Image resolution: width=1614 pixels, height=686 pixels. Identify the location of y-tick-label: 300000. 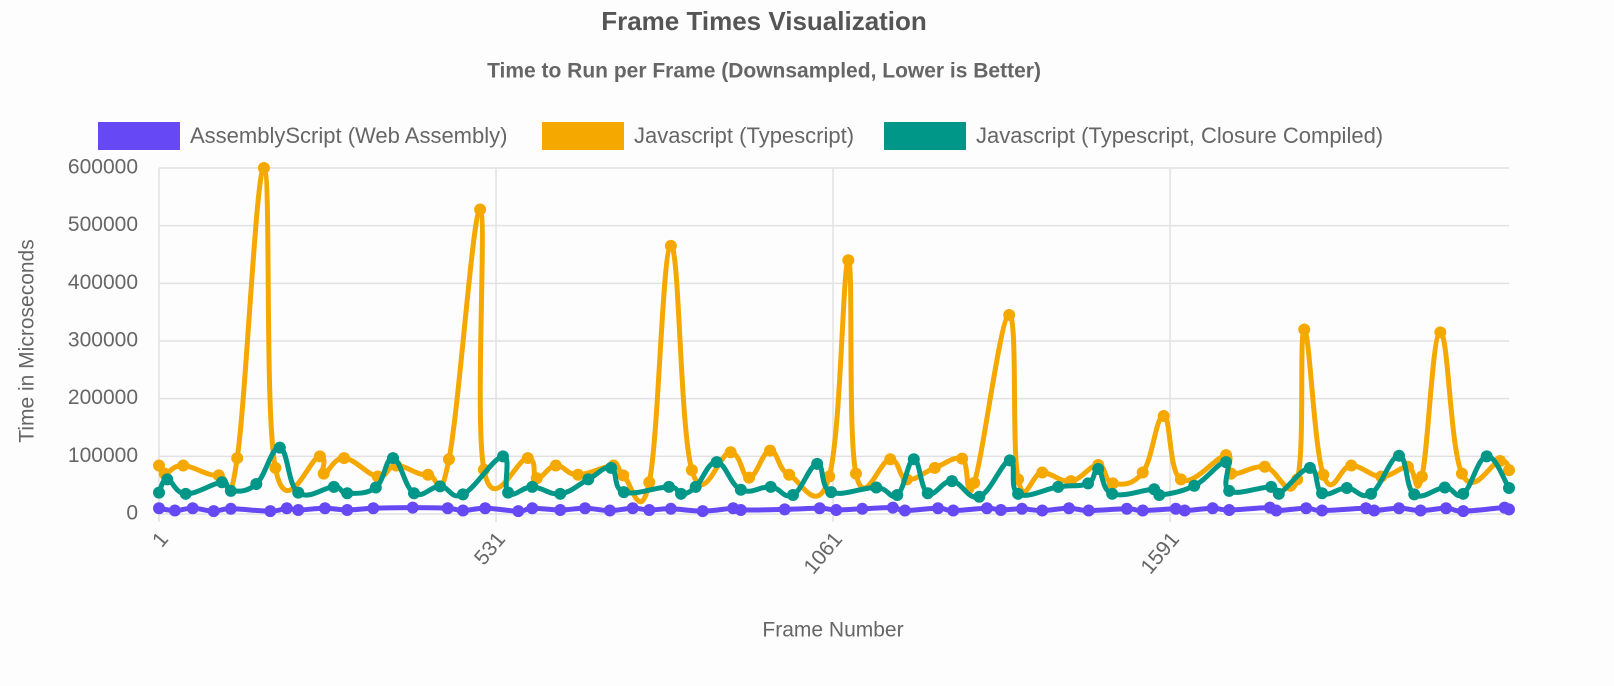
(103, 340).